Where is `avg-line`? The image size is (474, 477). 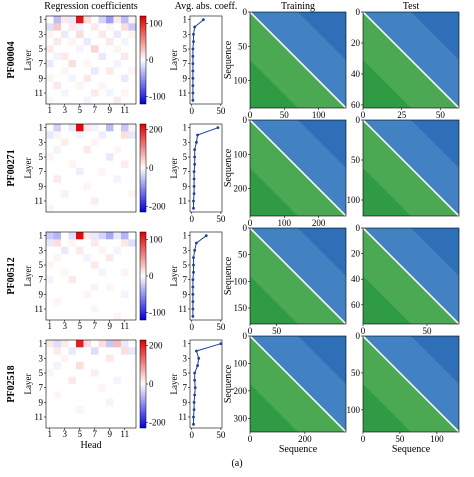 avg-line is located at coordinates (207, 384).